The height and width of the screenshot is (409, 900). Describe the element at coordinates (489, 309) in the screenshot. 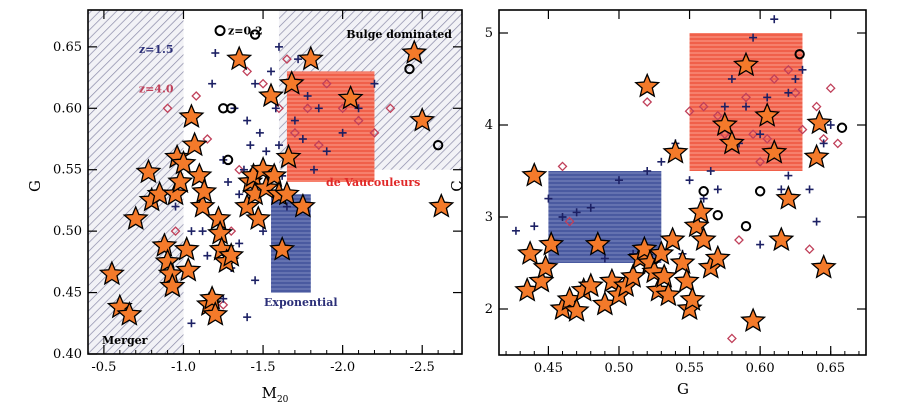

I see `y-tick-label: 2` at that location.